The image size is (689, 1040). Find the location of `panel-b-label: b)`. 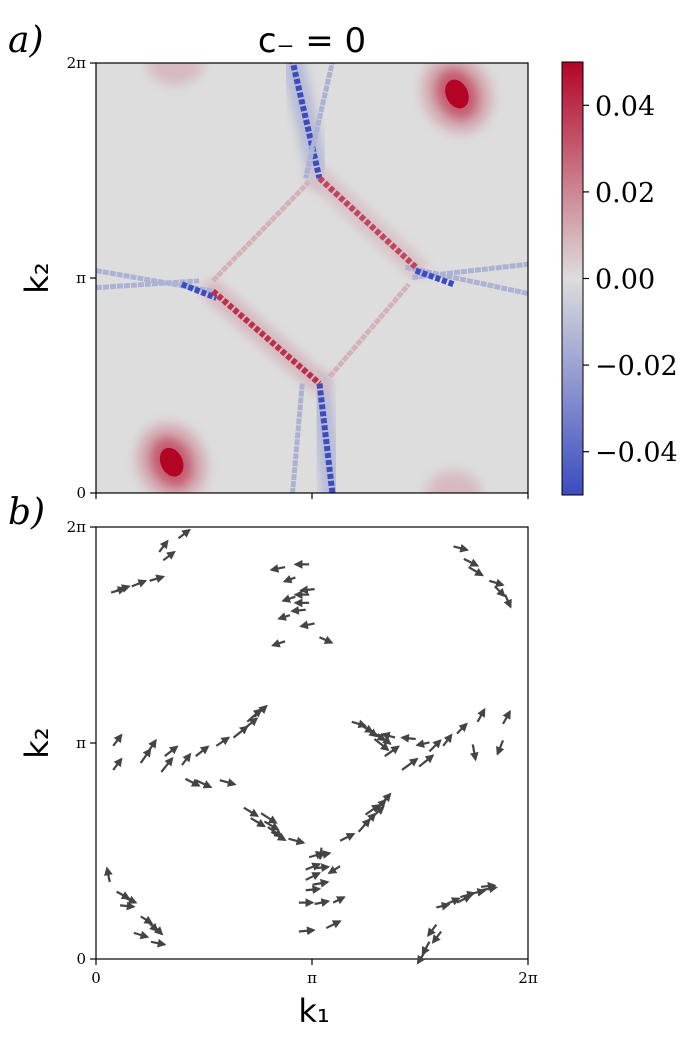

panel-b-label: b) is located at coordinates (26, 512).